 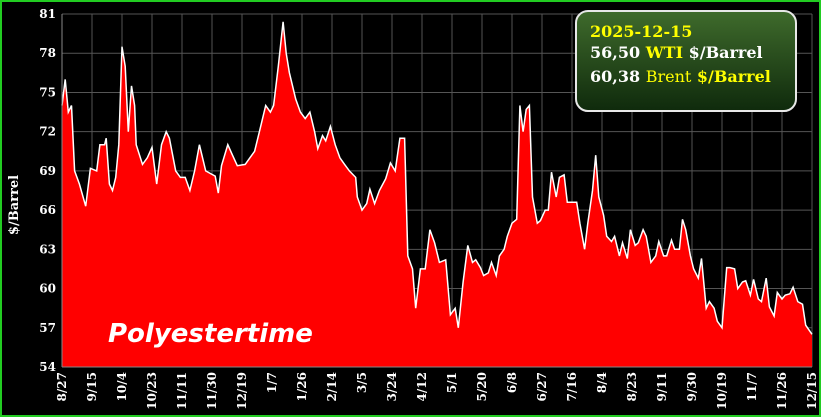 I want to click on x-tick-label: 1/26, so click(x=302, y=386).